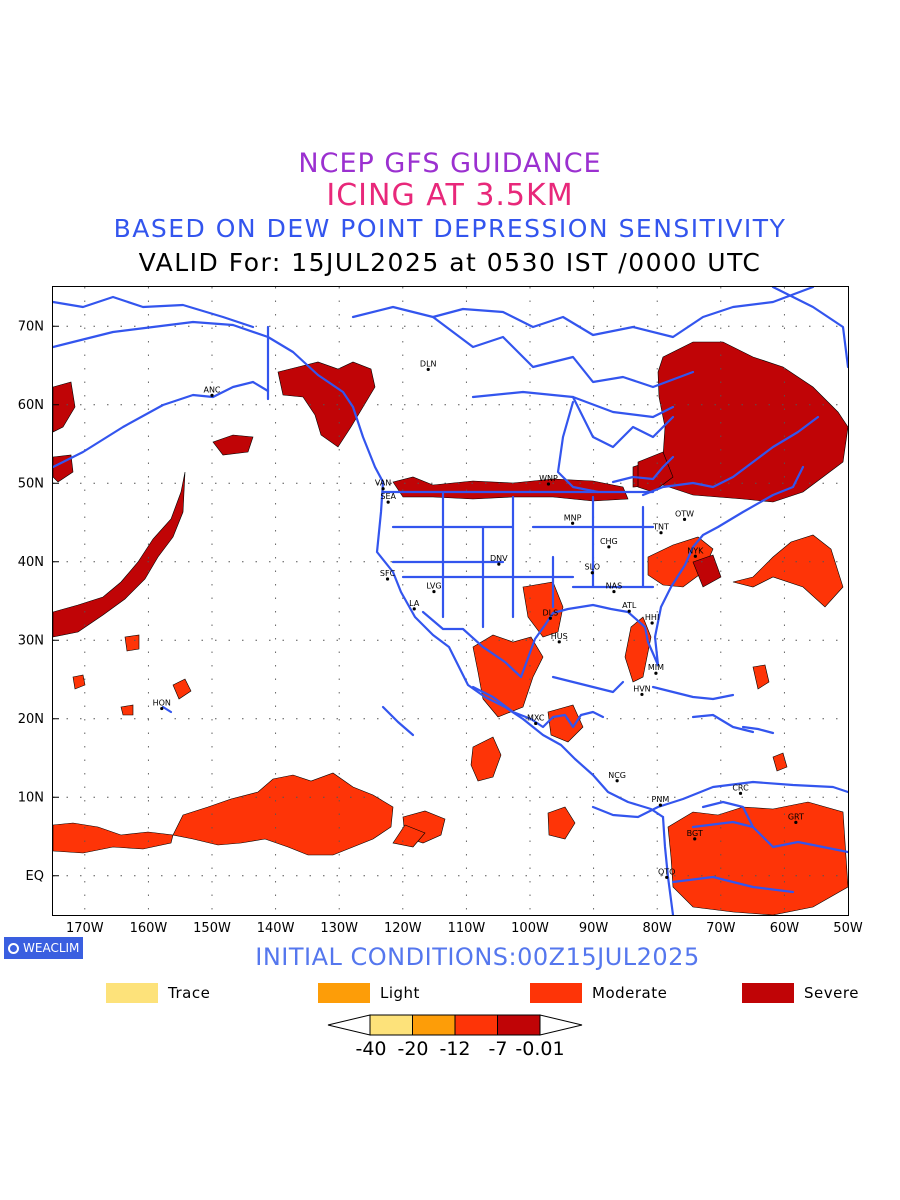  I want to click on city-label-mxc: MXC, so click(536, 717).